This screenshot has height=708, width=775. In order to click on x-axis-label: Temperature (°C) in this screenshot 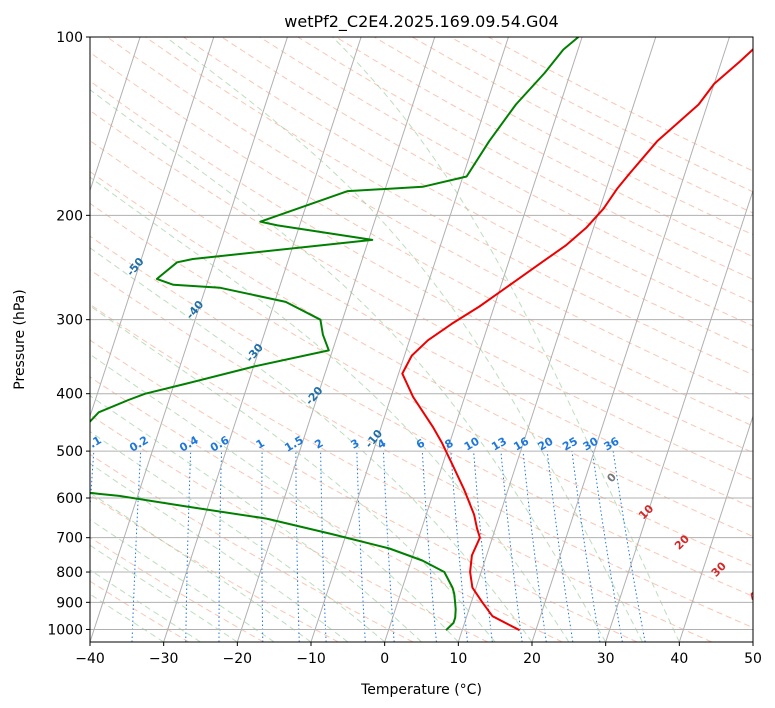, I will do `click(421, 690)`.